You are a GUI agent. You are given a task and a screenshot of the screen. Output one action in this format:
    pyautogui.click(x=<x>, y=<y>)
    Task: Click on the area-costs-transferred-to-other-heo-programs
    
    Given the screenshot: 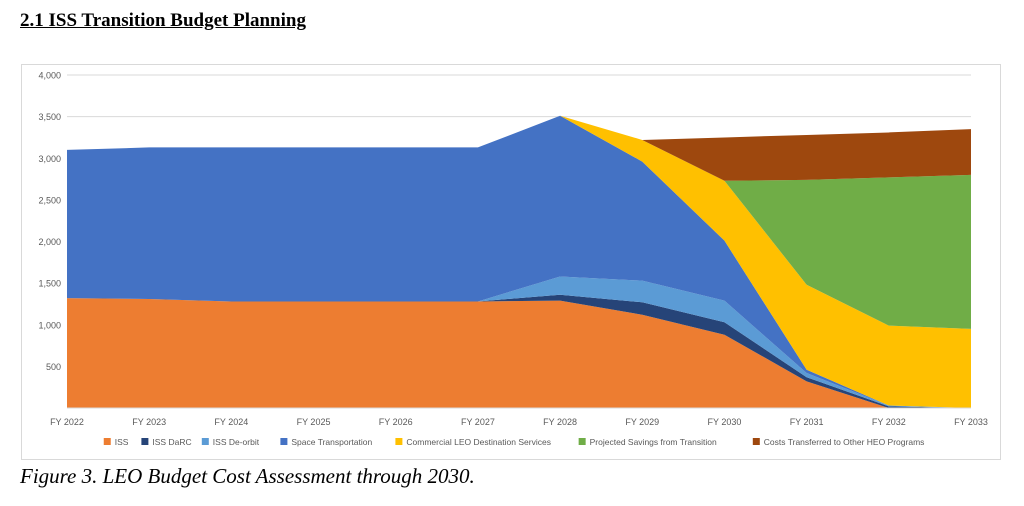 What is the action you would take?
    pyautogui.click(x=519, y=148)
    